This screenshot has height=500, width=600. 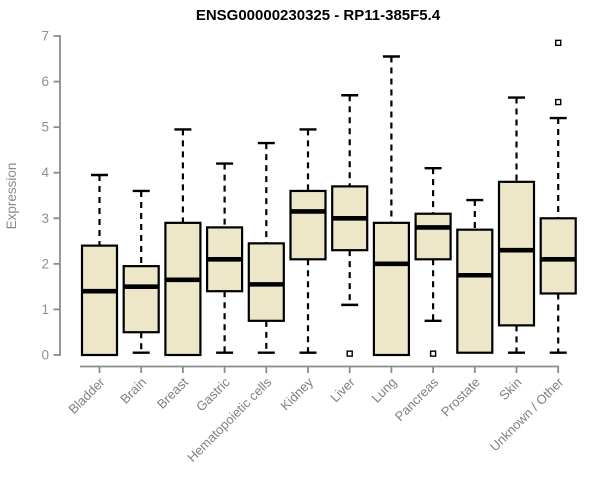 I want to click on y-tick-label: 4, so click(x=45, y=172).